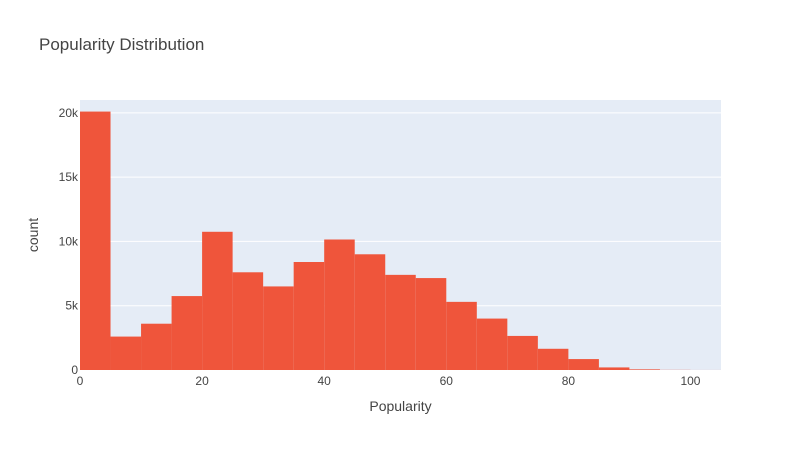  I want to click on x-tick-label: 60, so click(447, 381).